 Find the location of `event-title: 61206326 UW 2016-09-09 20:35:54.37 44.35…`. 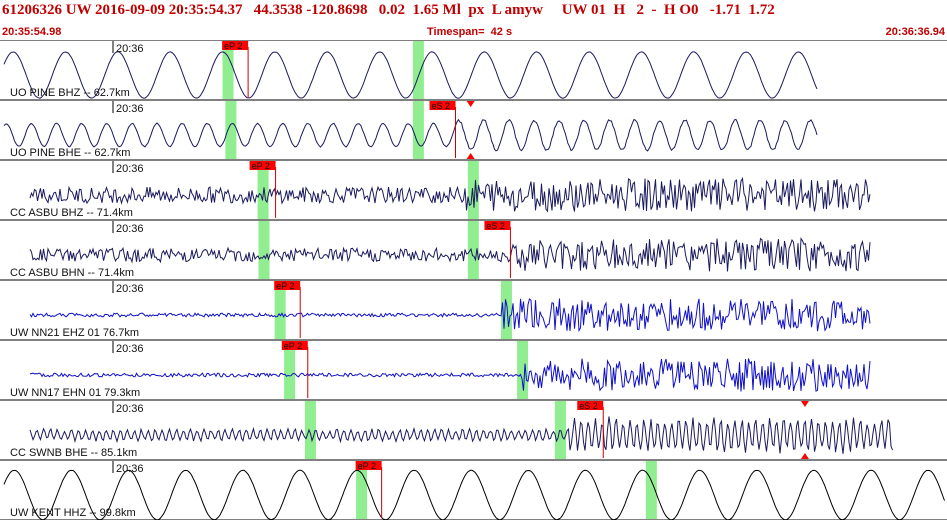

event-title: 61206326 UW 2016-09-09 20:35:54.37 44.35… is located at coordinates (388, 10).